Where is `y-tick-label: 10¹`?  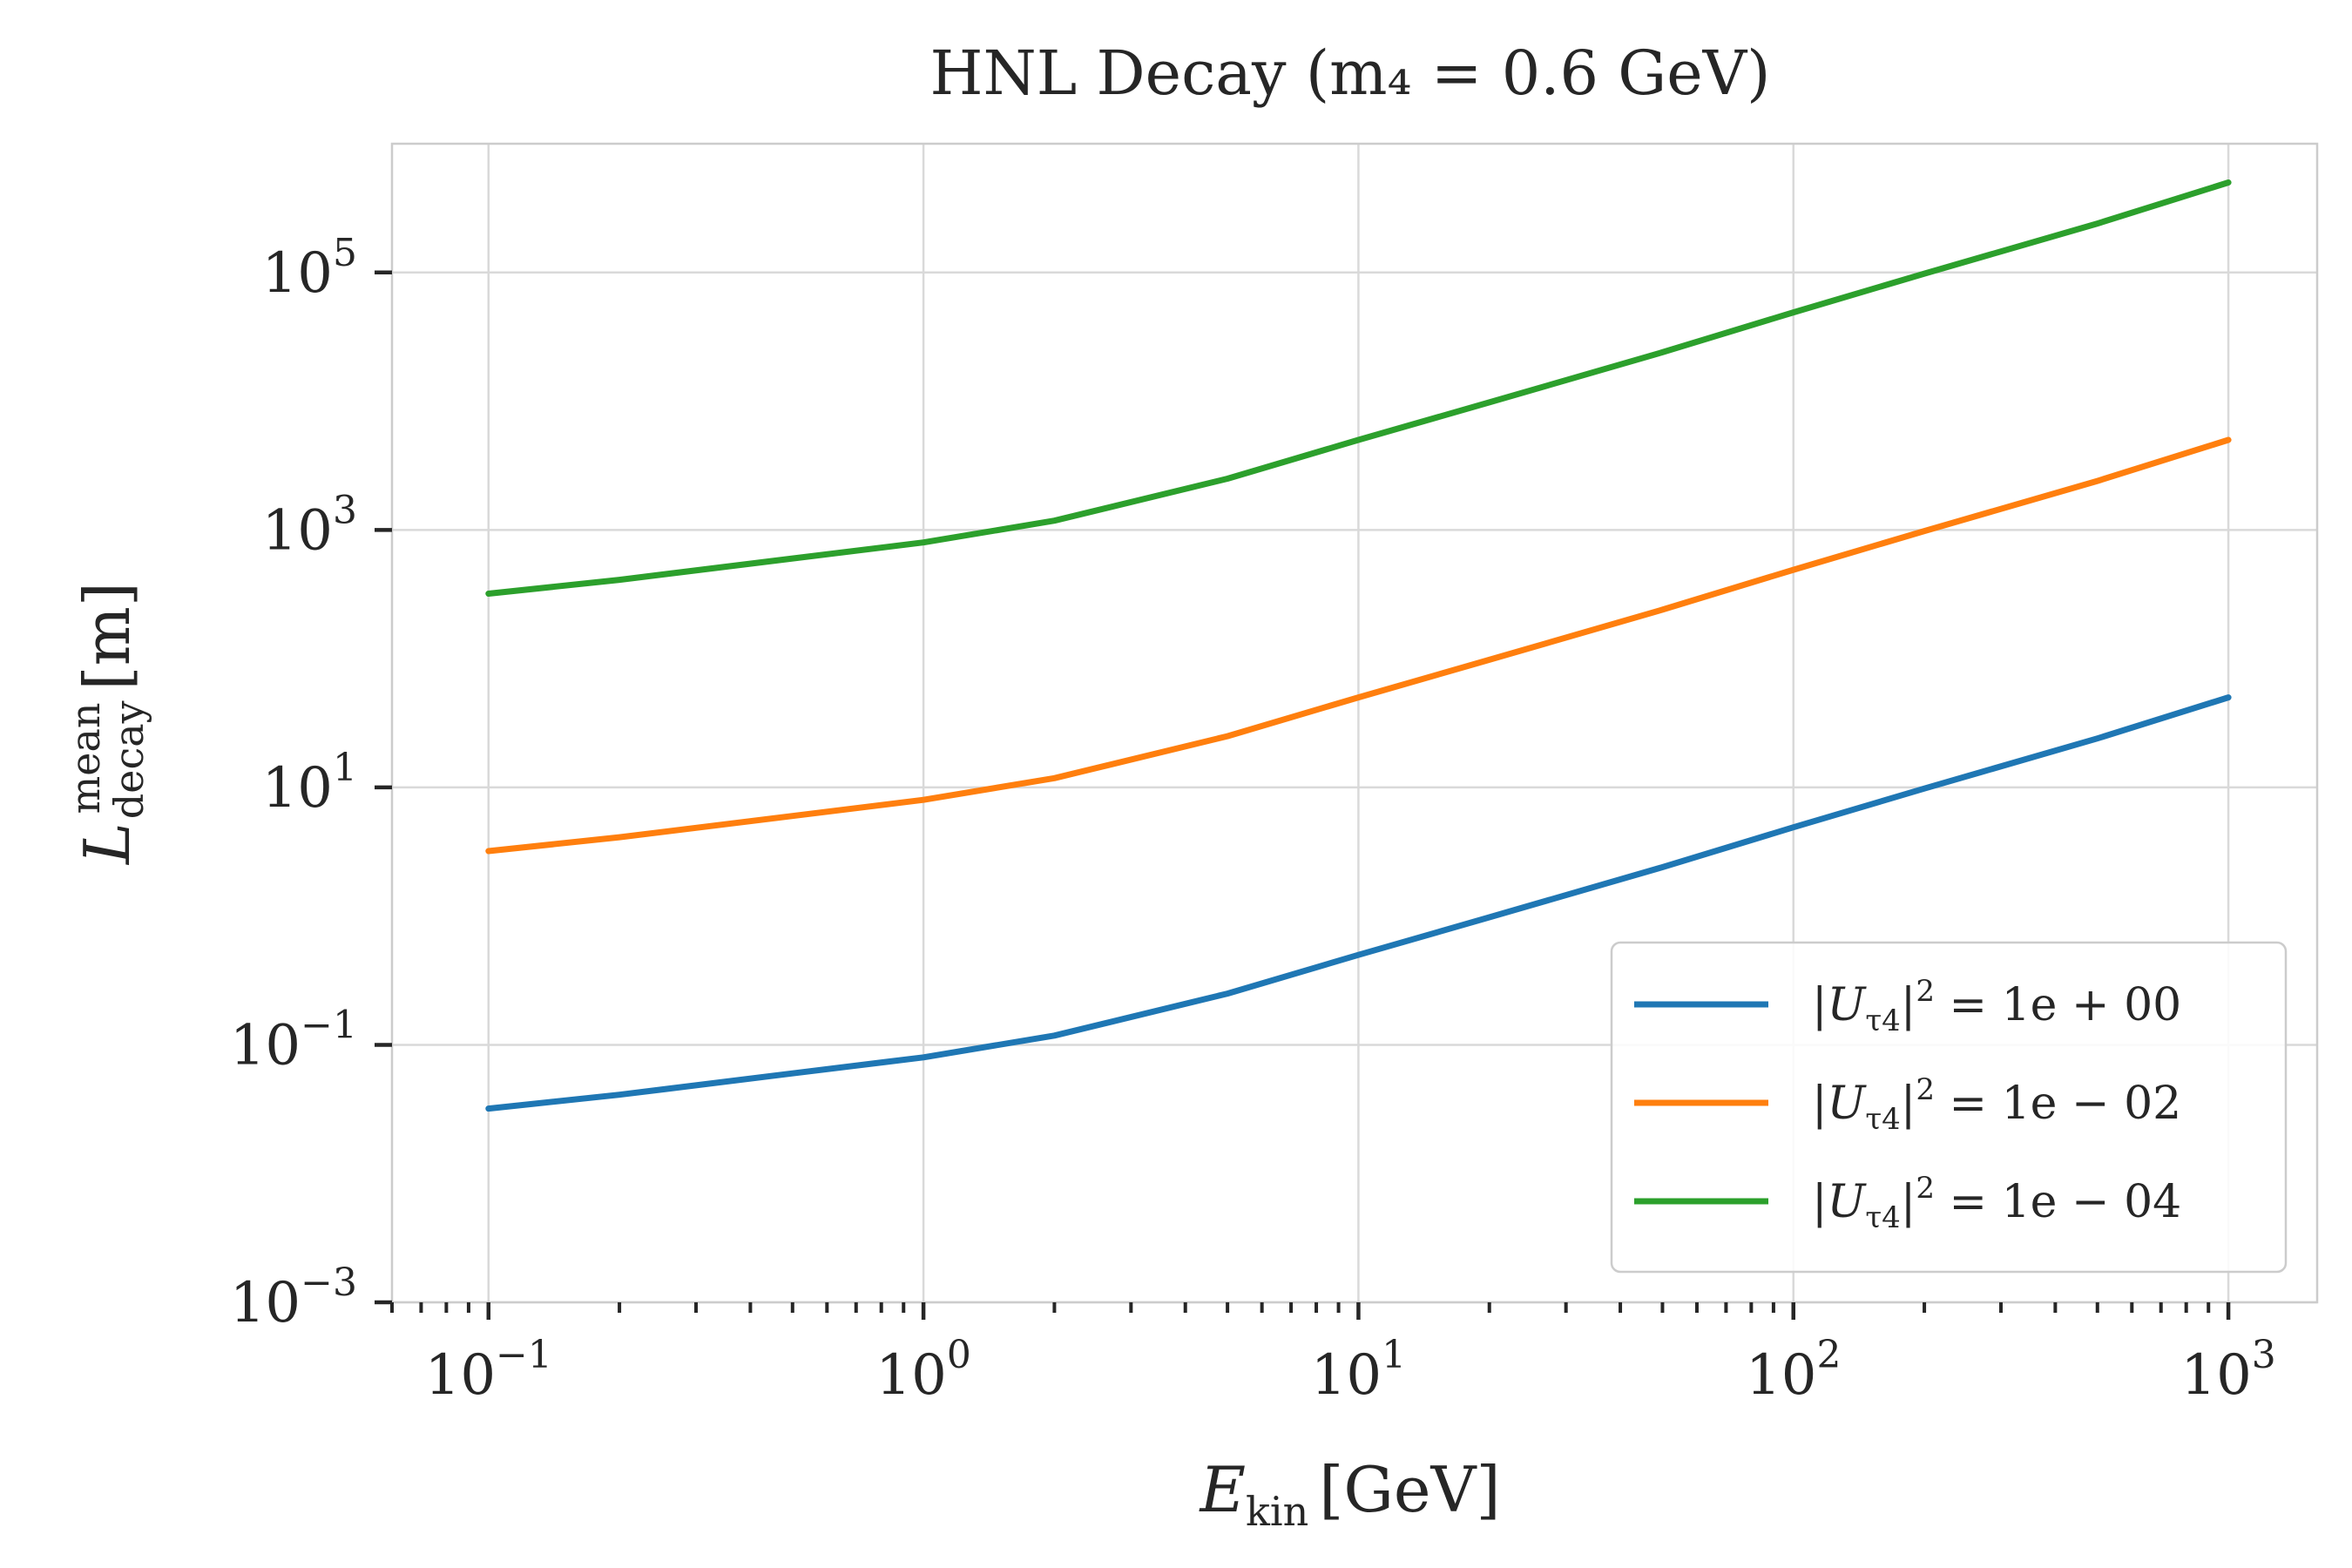 y-tick-label: 10¹ is located at coordinates (309, 783).